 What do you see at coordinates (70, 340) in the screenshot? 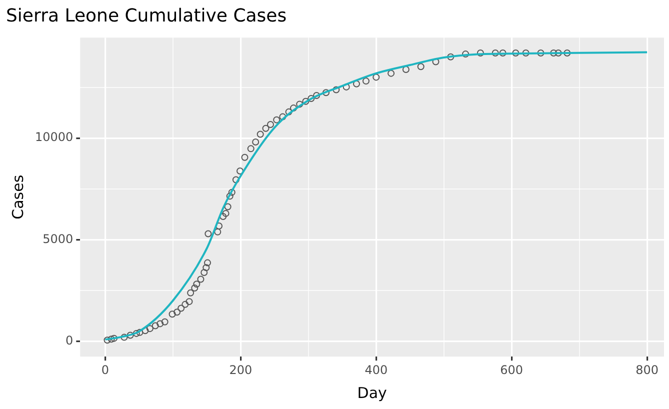
I see `y-tick-label: 0` at bounding box center [70, 340].